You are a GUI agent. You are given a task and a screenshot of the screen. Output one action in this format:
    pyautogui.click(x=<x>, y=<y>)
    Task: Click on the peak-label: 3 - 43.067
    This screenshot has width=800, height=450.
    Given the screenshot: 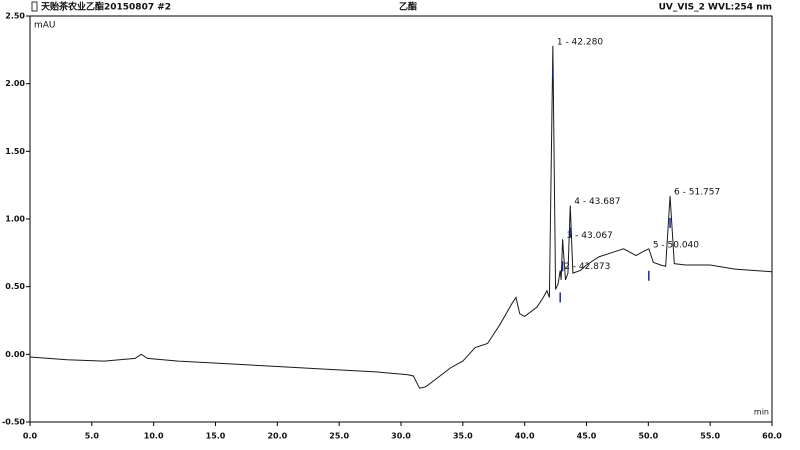 What is the action you would take?
    pyautogui.click(x=590, y=236)
    